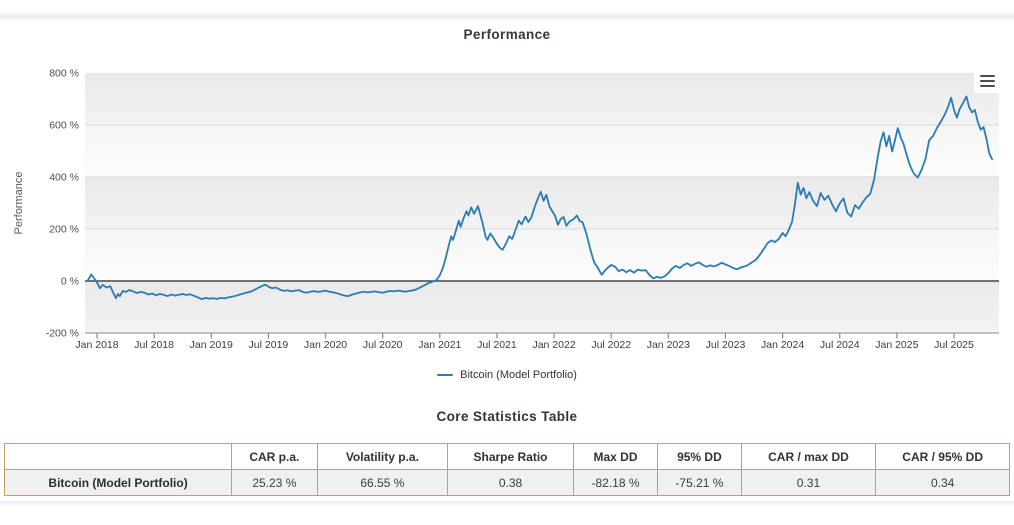  Describe the element at coordinates (64, 230) in the screenshot. I see `y-tick-label: 200 %` at that location.